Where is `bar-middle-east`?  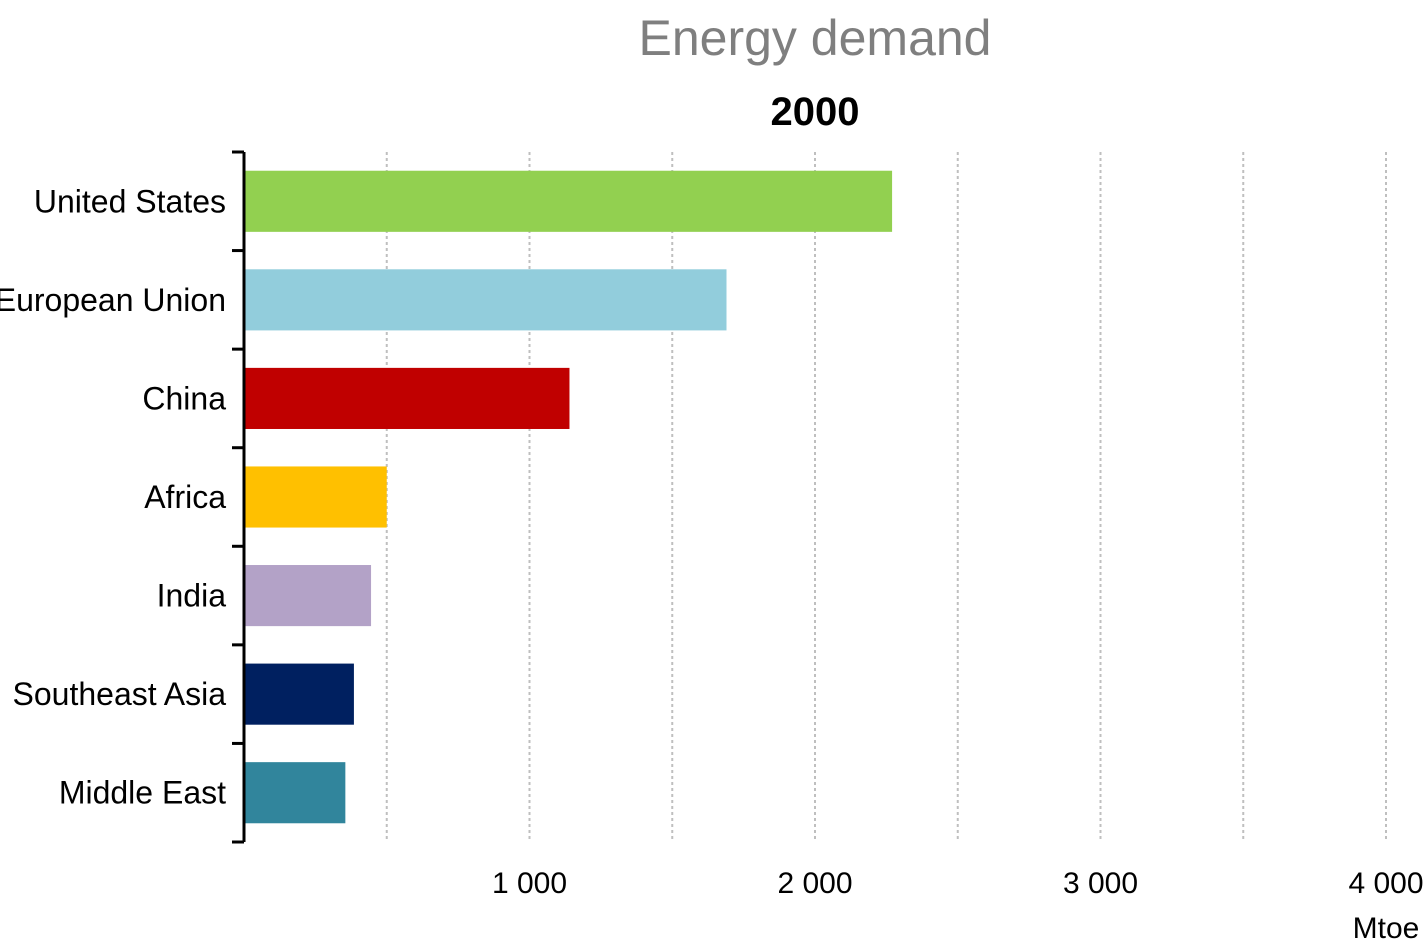
bar-middle-east is located at coordinates (295, 793).